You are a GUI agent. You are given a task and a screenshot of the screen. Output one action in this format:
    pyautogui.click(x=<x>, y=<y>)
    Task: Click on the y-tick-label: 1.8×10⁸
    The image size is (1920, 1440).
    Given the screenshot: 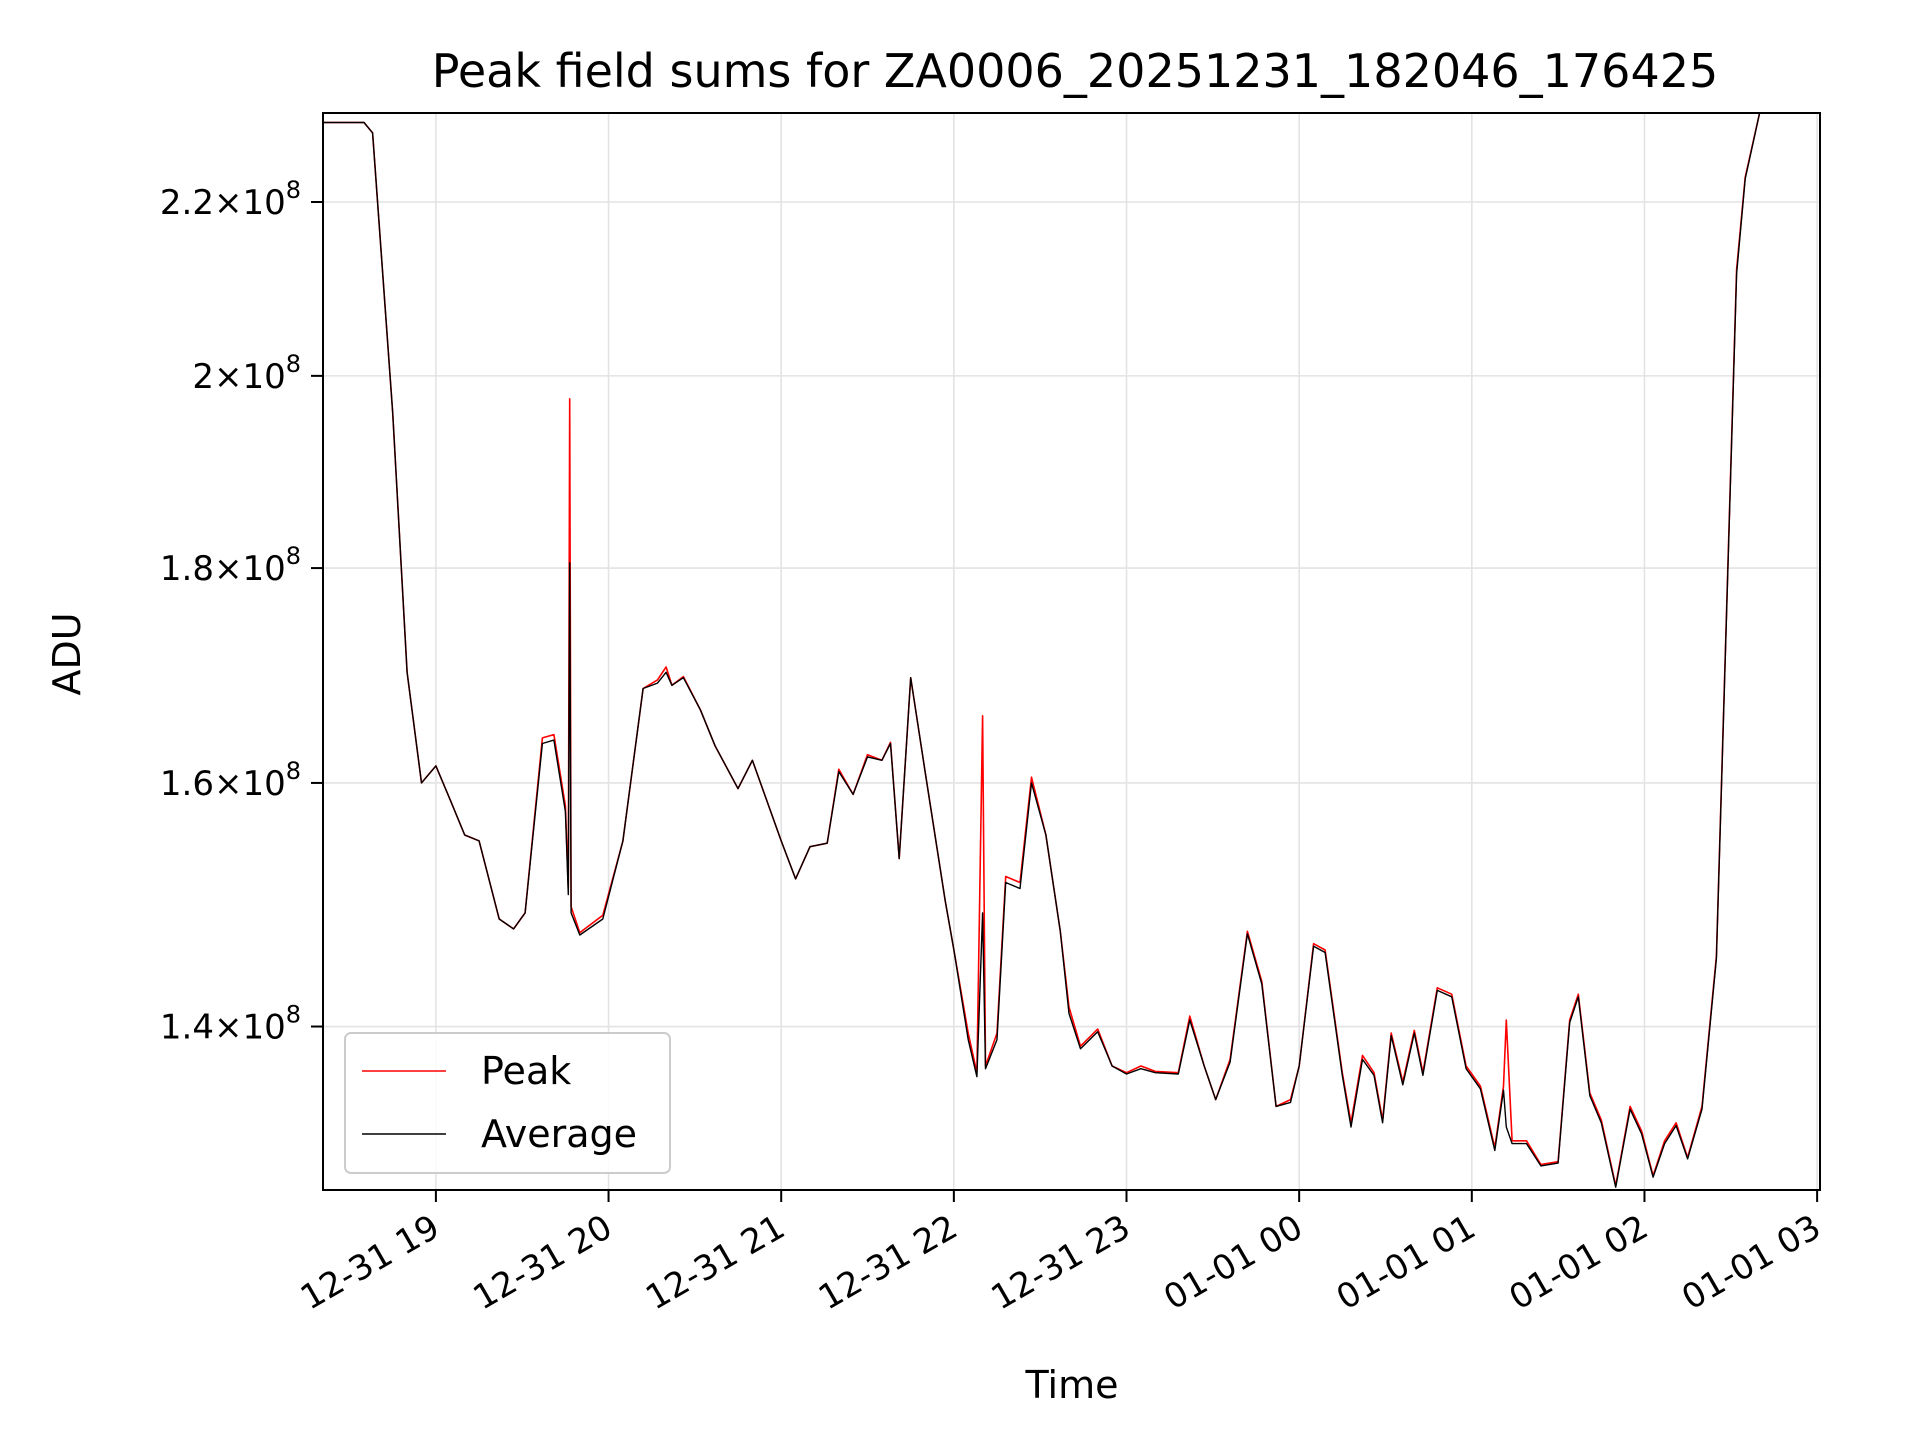 What is the action you would take?
    pyautogui.click(x=230, y=565)
    